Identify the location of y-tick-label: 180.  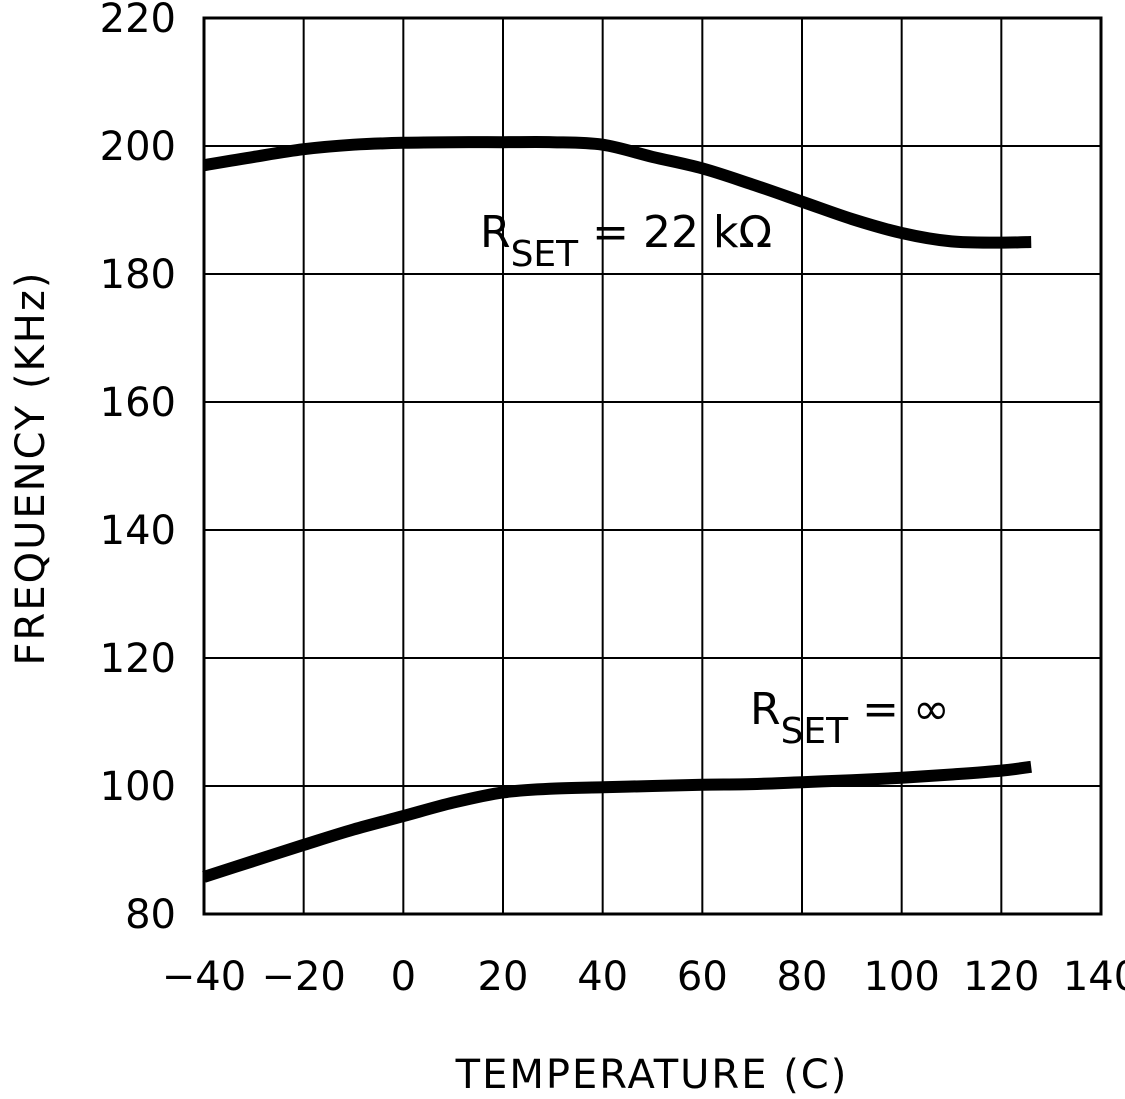
(138, 275).